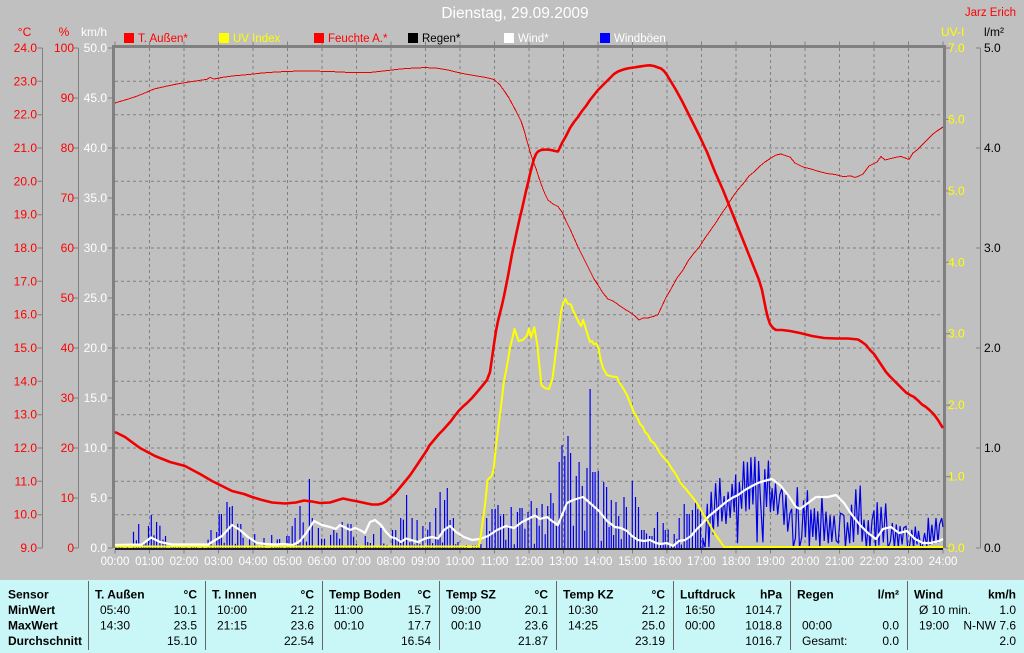  Describe the element at coordinates (874, 562) in the screenshot. I see `svg-text: 22:00` at that location.